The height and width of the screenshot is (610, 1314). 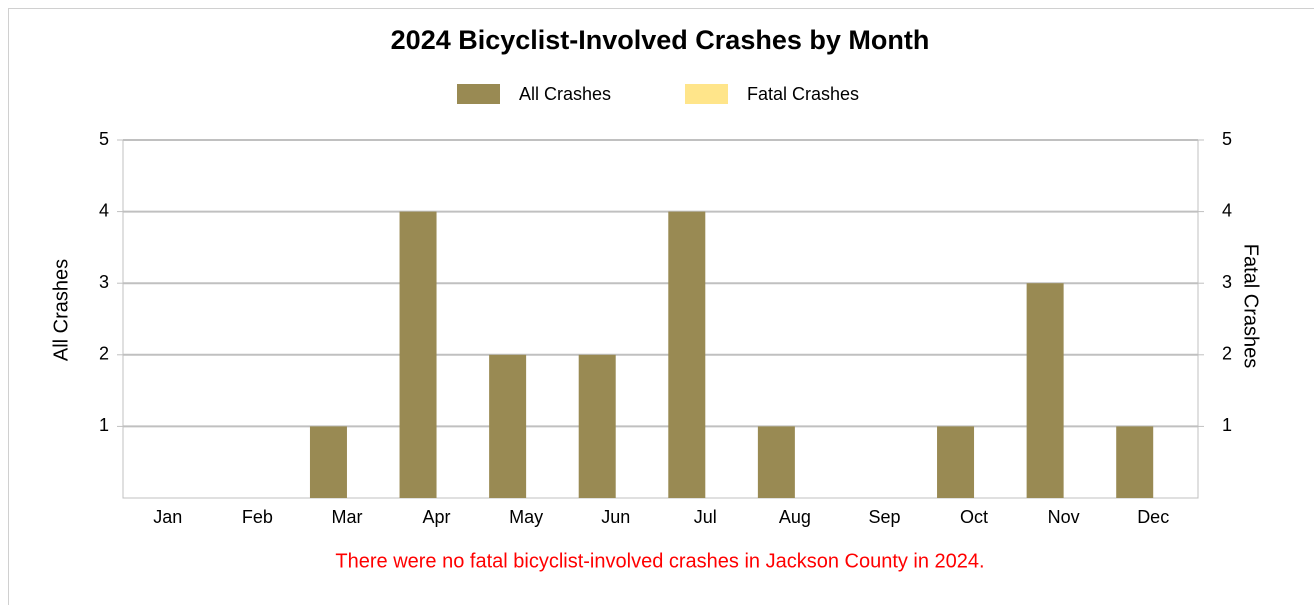 I want to click on x-tick-label: Apr, so click(x=437, y=517).